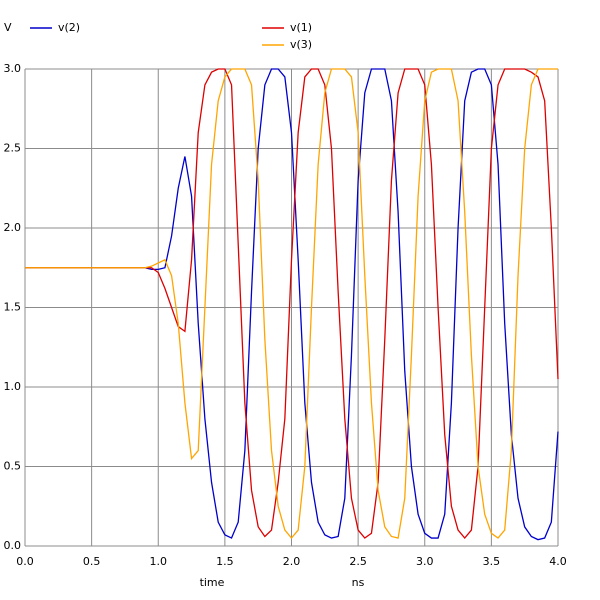  I want to click on legend-label: v(2), so click(69, 27).